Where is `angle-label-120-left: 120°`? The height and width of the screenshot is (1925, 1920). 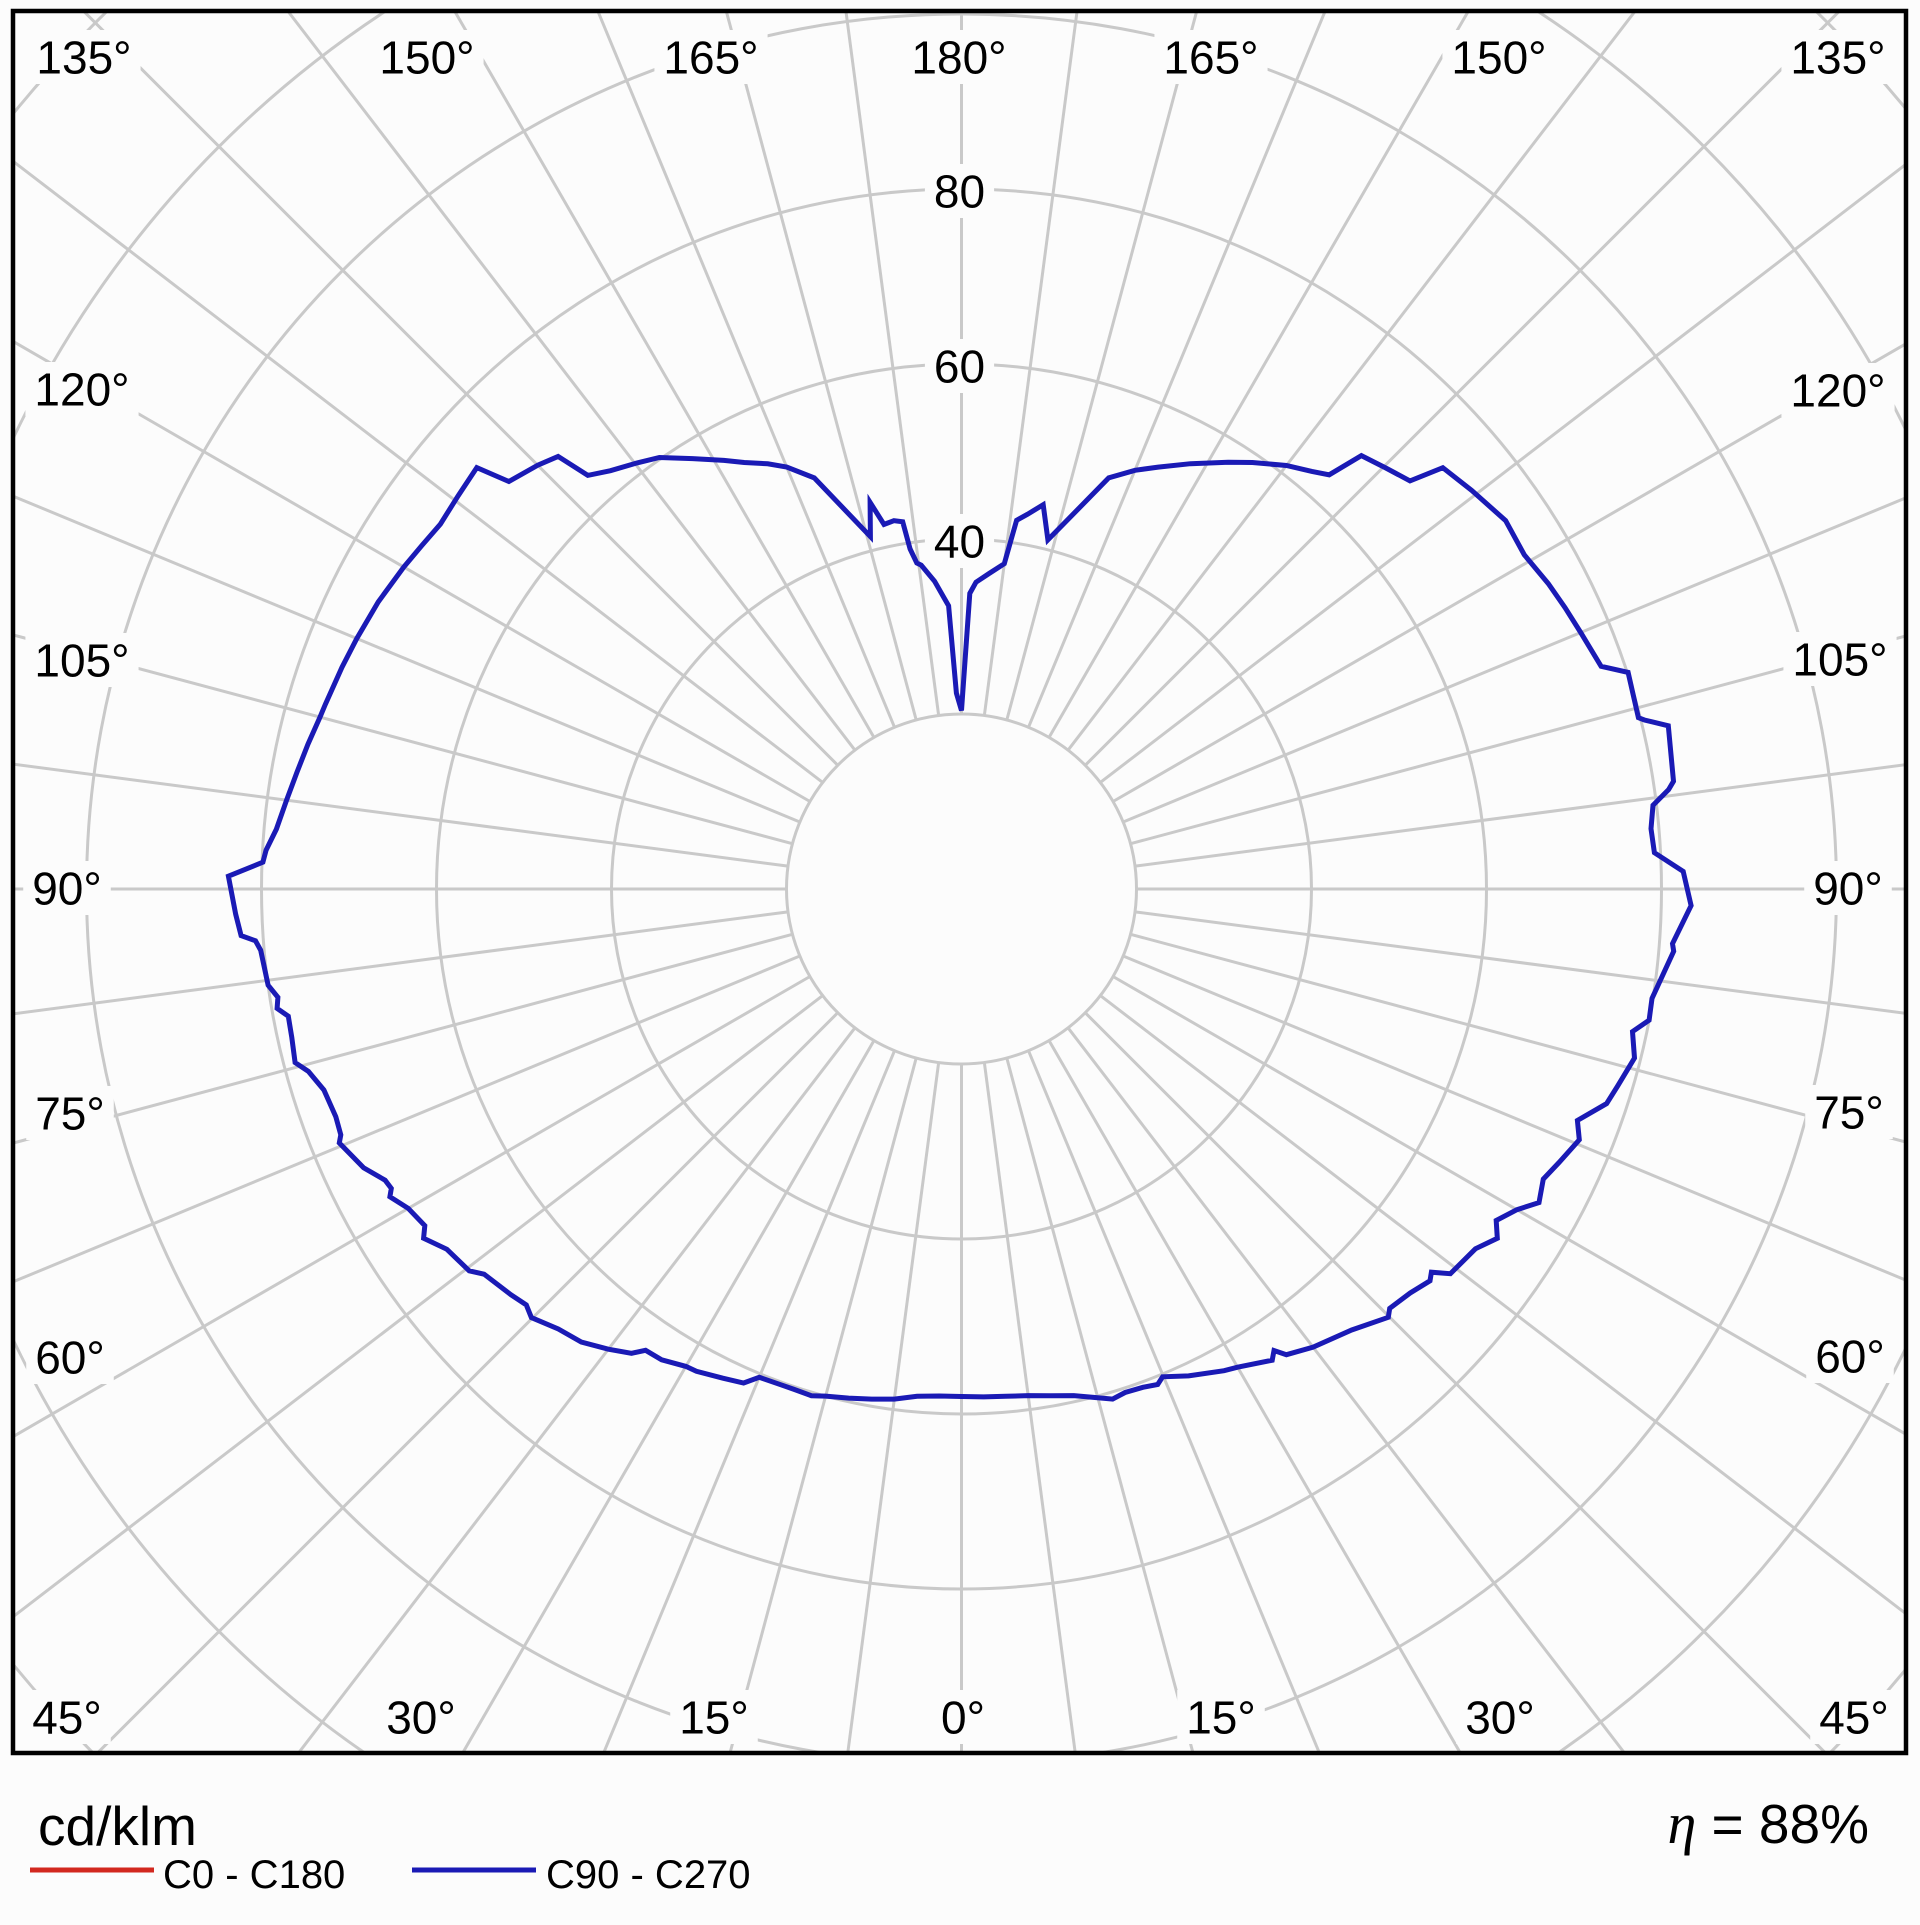 angle-label-120-left: 120° is located at coordinates (81, 390).